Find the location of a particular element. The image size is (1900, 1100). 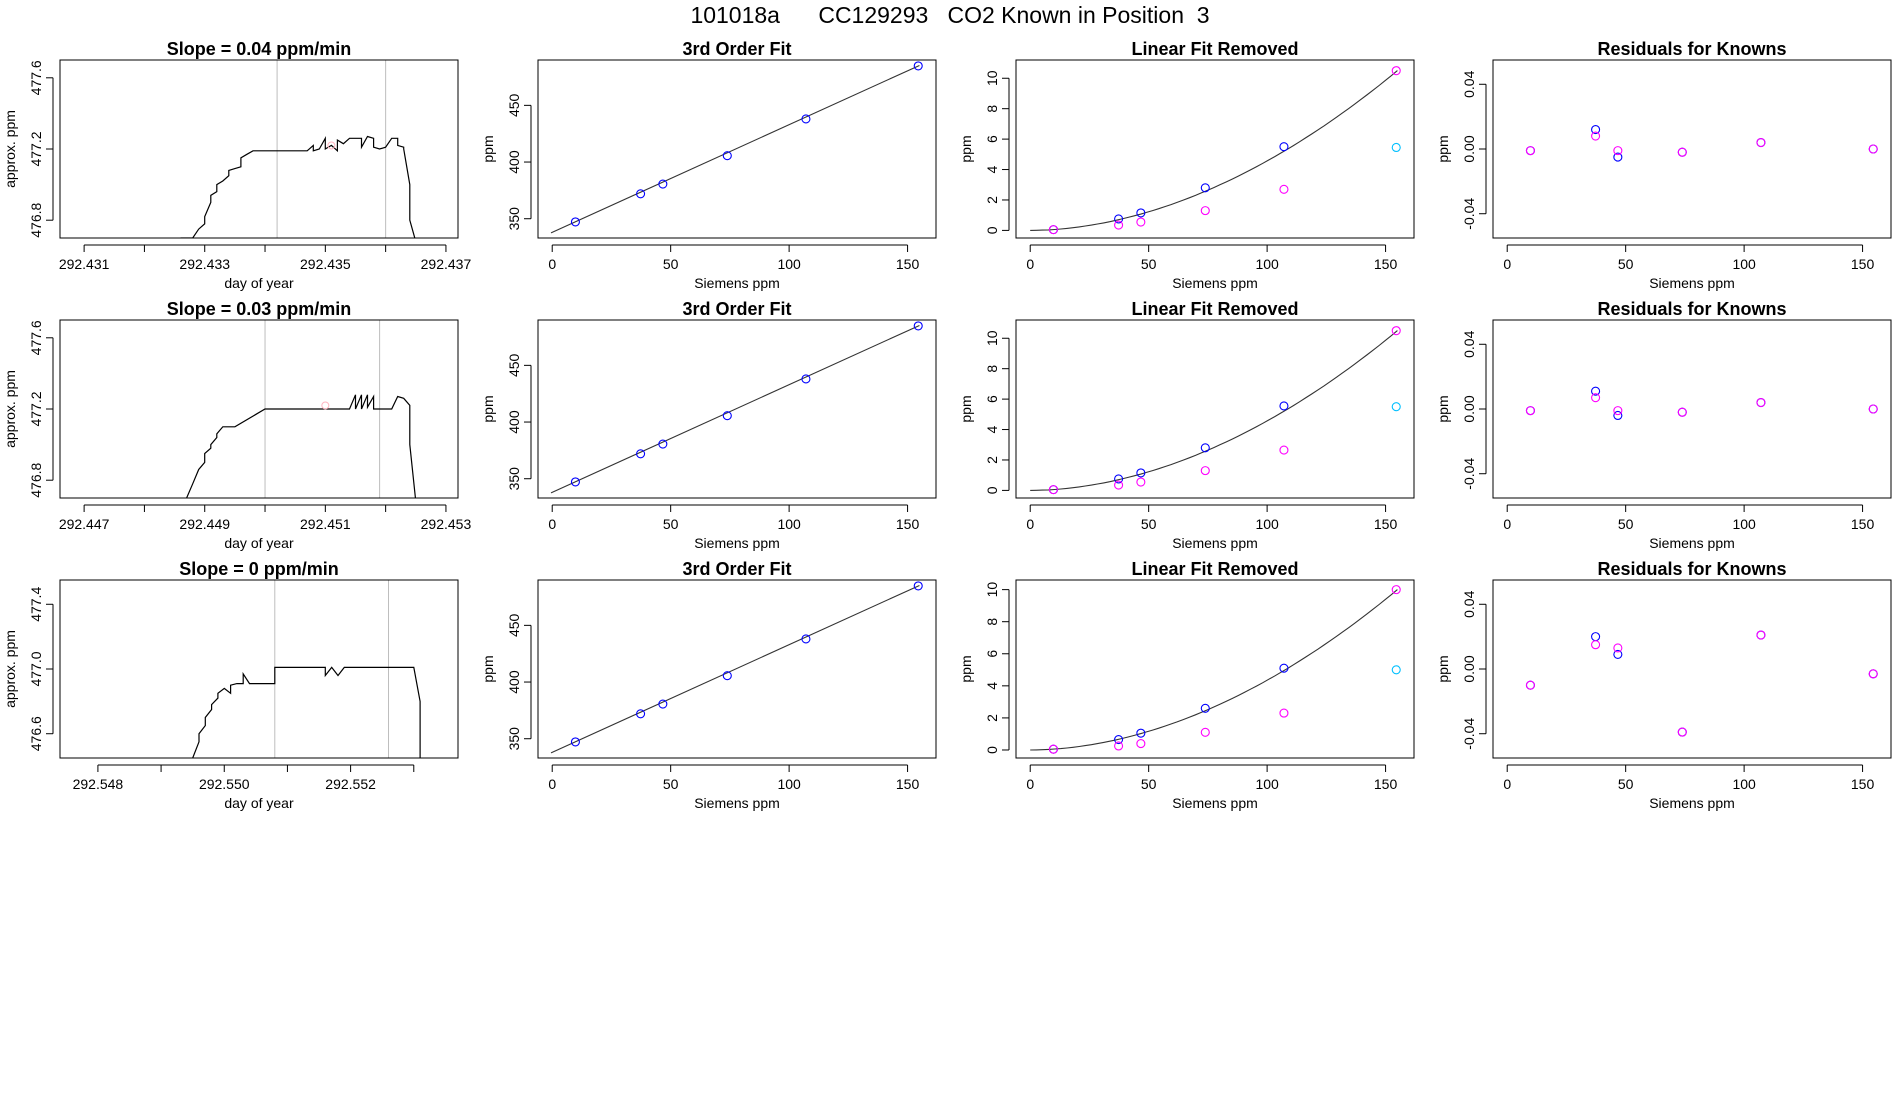

y-tick-label: 6 is located at coordinates (992, 139).